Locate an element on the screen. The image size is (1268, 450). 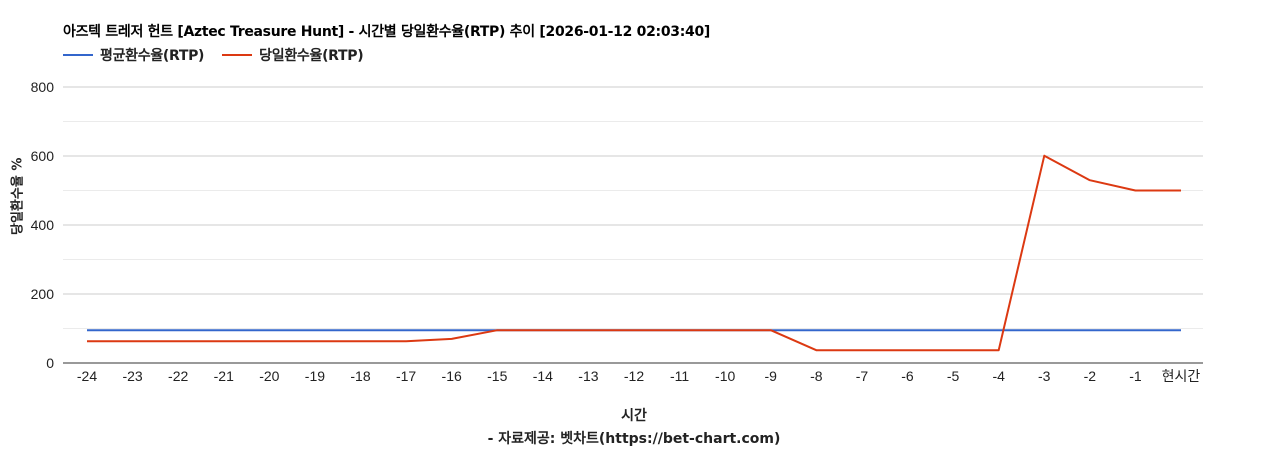
x-tick-label: -5 is located at coordinates (953, 376).